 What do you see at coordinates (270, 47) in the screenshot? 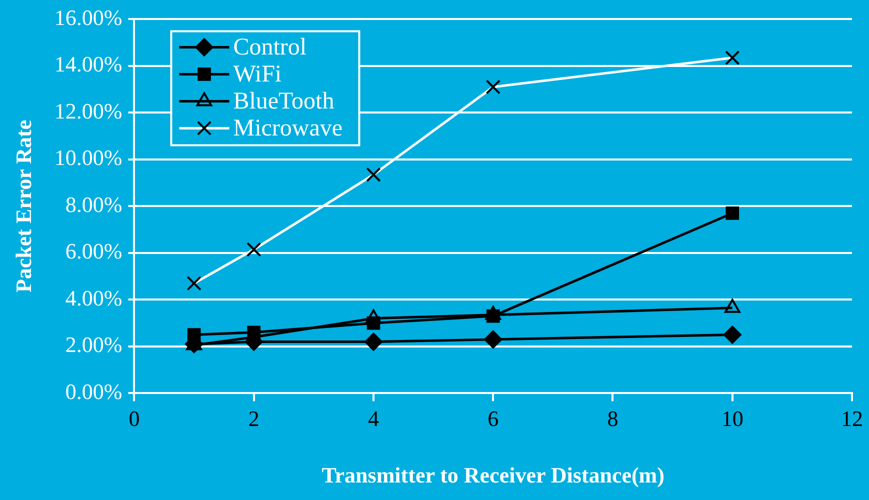
I see `legend-label: Control` at bounding box center [270, 47].